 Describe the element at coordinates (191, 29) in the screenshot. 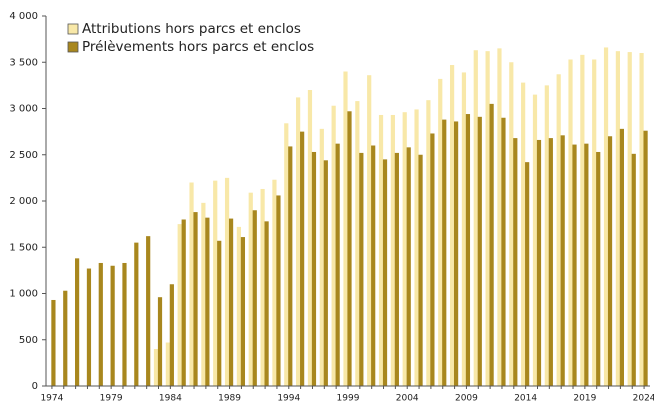

I see `legend-label: Attributions hors parcs et enclos` at that location.